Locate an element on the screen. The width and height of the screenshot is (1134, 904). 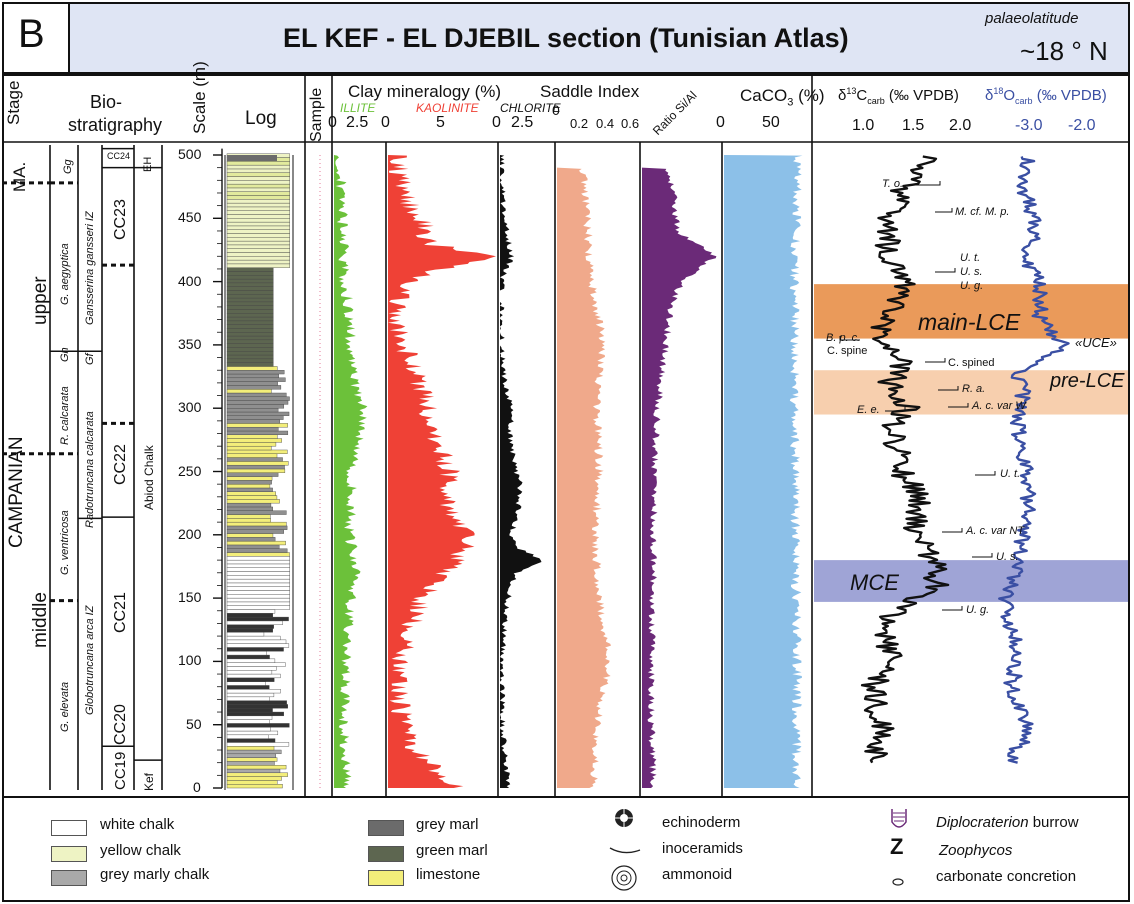
stage-campanian: CAMPANIAN is located at coordinates (16, 492).